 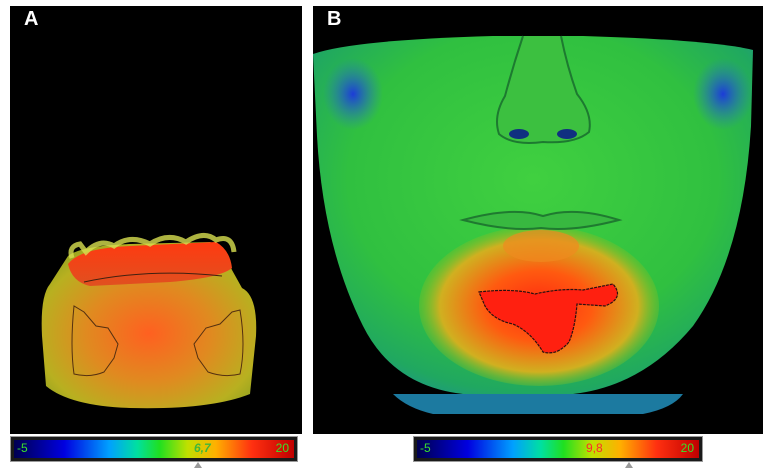 I want to click on colorbar-a: -5 6,7 20, so click(x=154, y=449).